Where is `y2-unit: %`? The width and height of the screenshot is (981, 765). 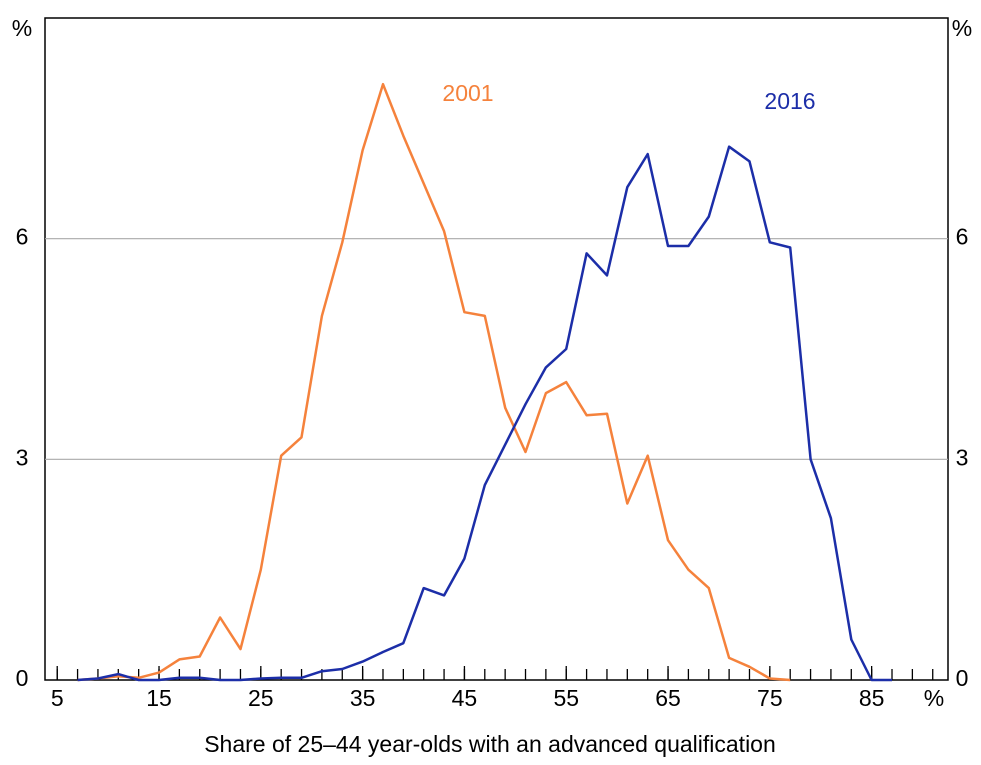 y2-unit: % is located at coordinates (962, 28).